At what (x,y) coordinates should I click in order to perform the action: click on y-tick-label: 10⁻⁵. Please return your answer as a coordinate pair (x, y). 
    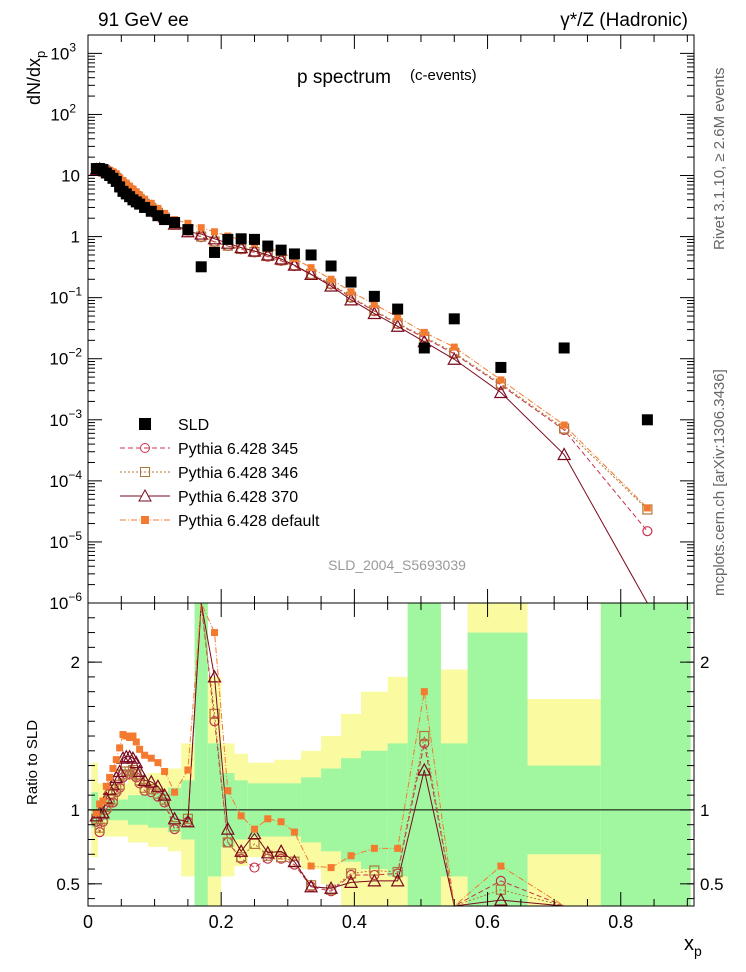
    Looking at the image, I should click on (65, 540).